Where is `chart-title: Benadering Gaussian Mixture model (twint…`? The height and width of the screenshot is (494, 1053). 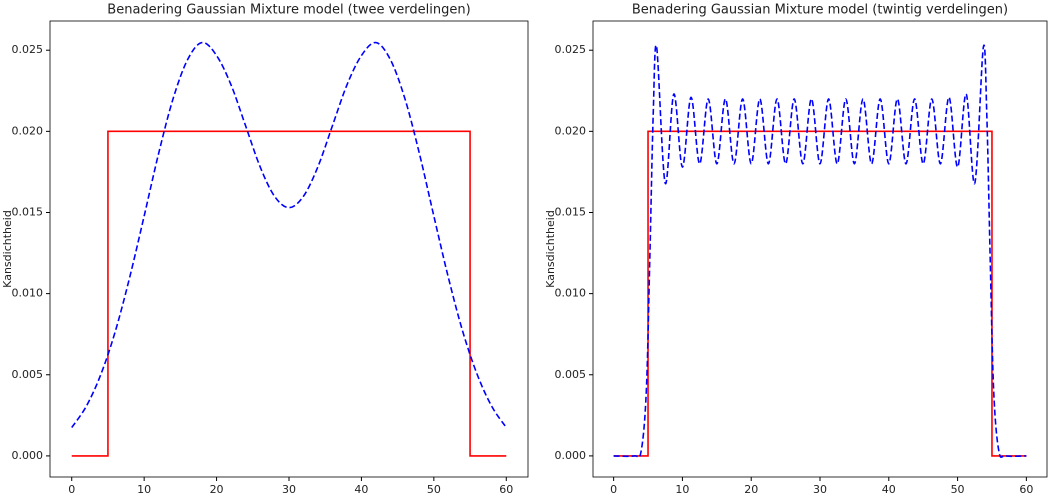 chart-title: Benadering Gaussian Mixture model (twint… is located at coordinates (820, 10).